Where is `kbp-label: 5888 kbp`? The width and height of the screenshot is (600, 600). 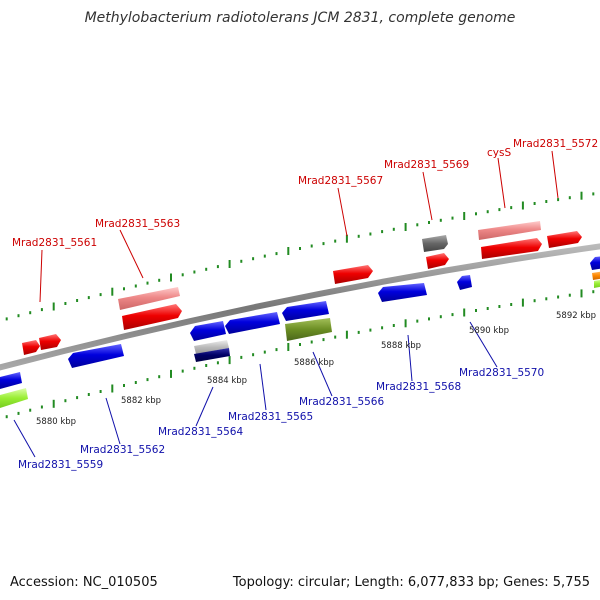
kbp-label: 5888 kbp is located at coordinates (401, 346).